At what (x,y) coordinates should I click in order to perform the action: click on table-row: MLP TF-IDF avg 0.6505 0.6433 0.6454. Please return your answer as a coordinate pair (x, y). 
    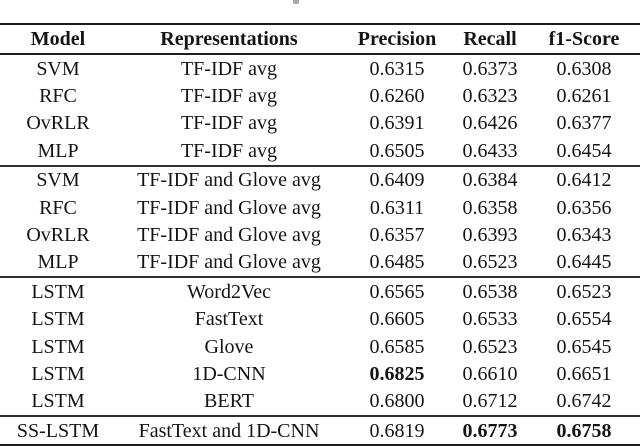
    Looking at the image, I should click on (320, 151).